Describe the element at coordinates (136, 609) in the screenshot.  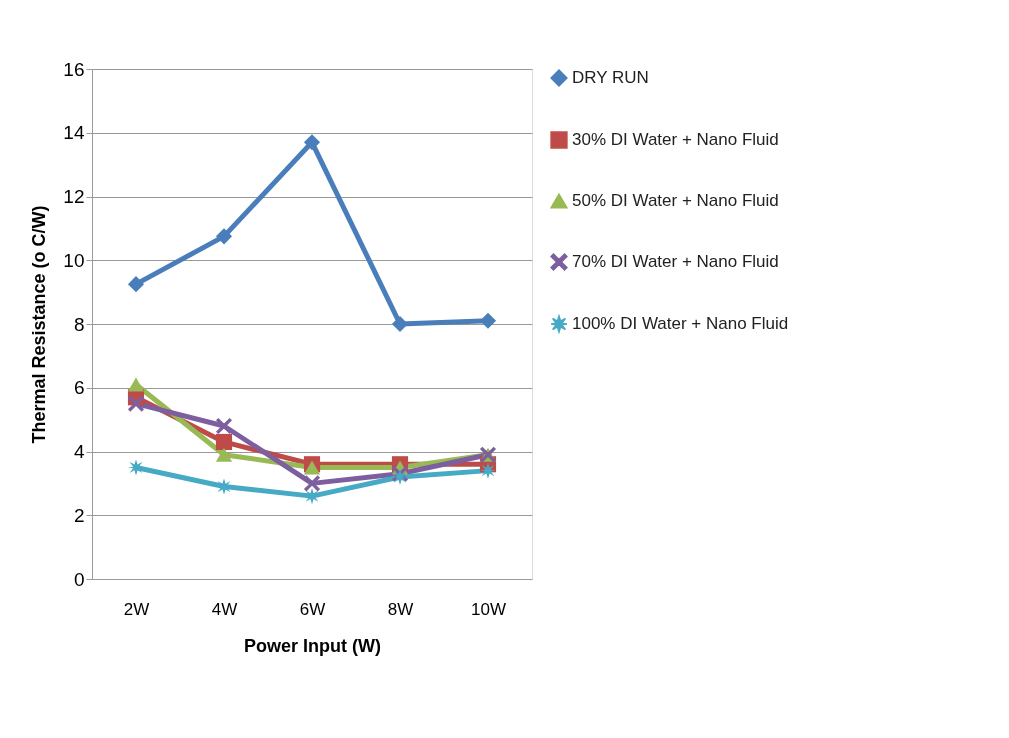
I see `x-tick-label: 2W` at that location.